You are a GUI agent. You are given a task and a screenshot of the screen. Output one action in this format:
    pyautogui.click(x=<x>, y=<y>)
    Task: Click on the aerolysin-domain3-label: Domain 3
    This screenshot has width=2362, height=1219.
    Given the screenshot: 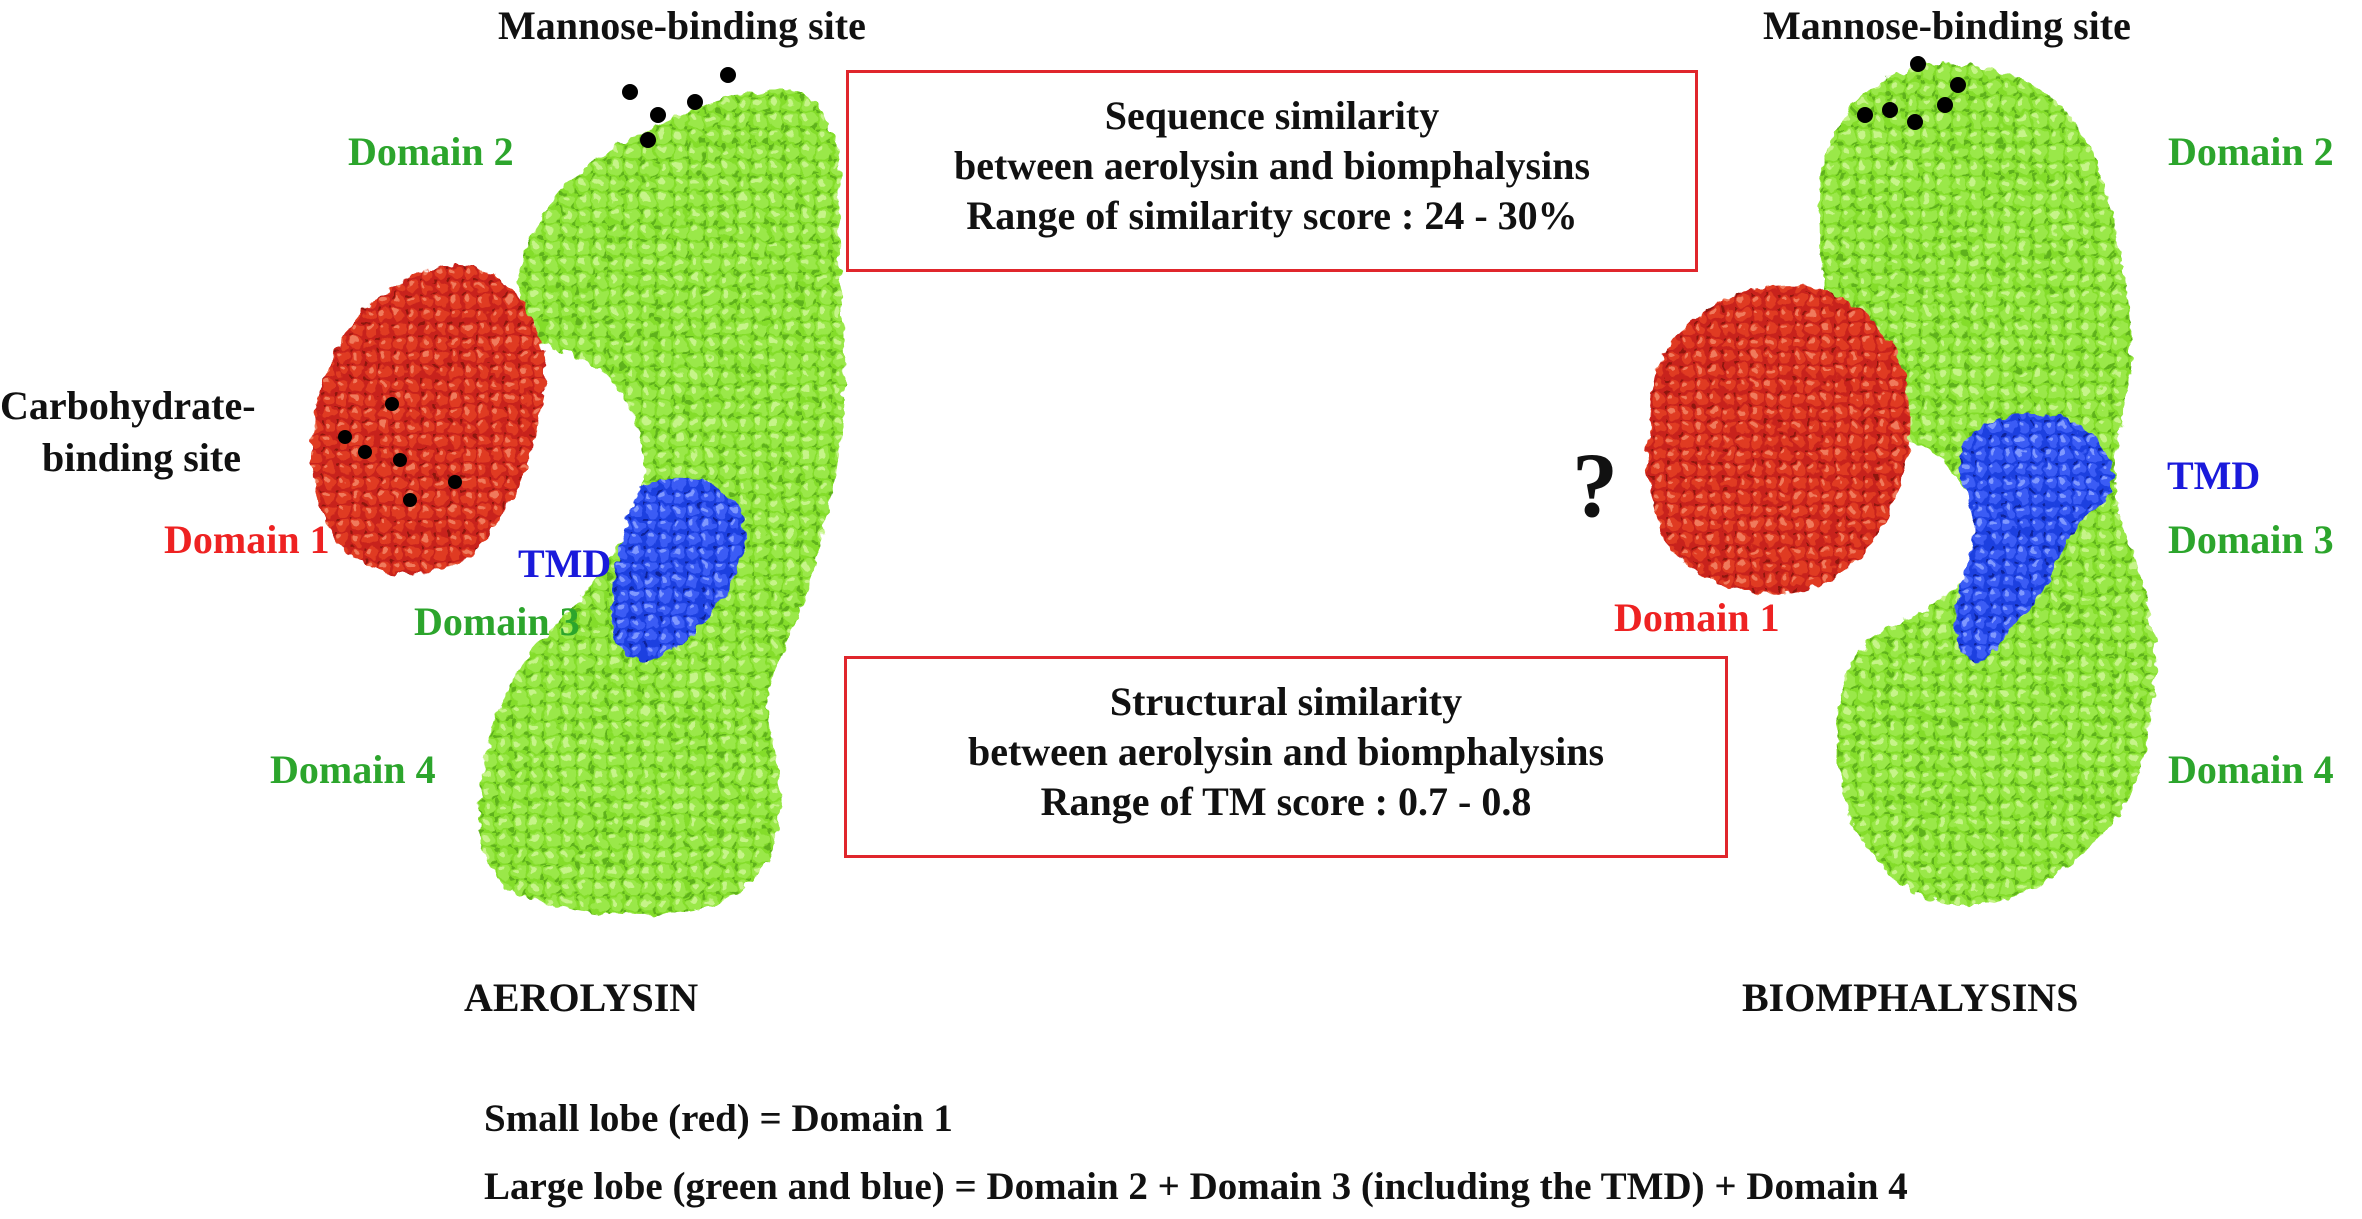 What is the action you would take?
    pyautogui.click(x=497, y=621)
    